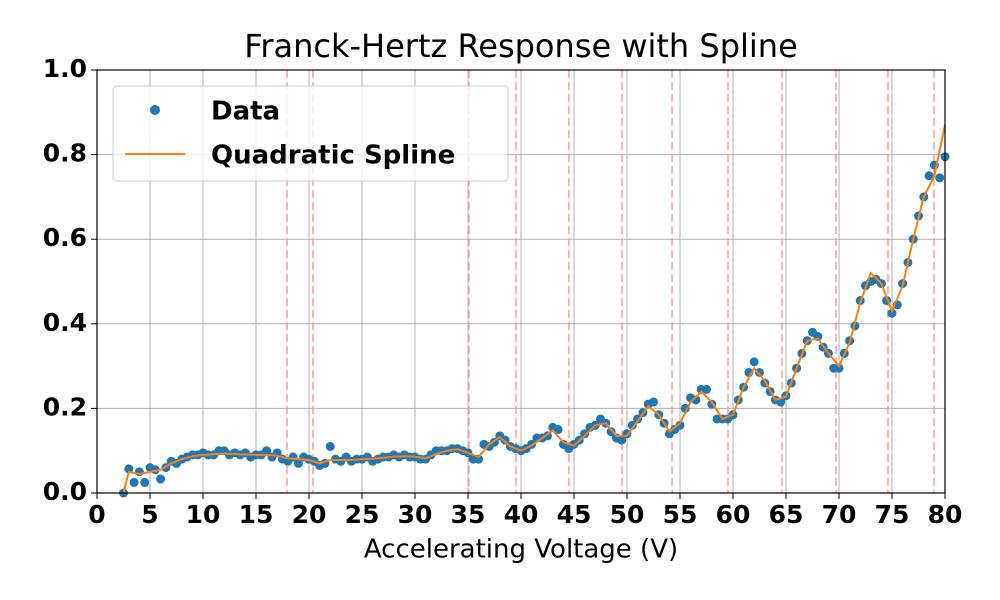  Describe the element at coordinates (627, 514) in the screenshot. I see `x-tick-label: 50` at that location.